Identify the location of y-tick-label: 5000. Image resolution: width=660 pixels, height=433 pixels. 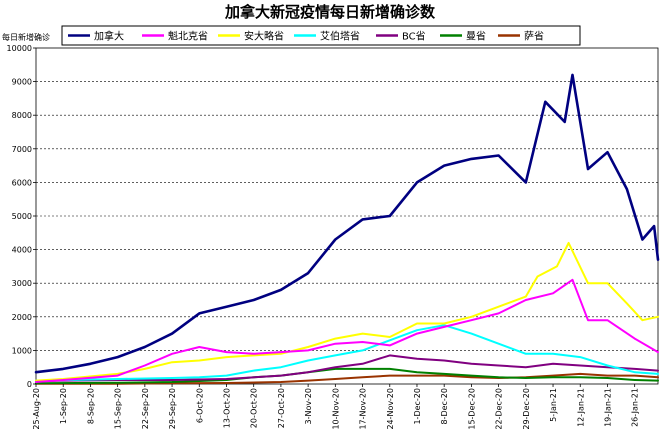
(22, 216).